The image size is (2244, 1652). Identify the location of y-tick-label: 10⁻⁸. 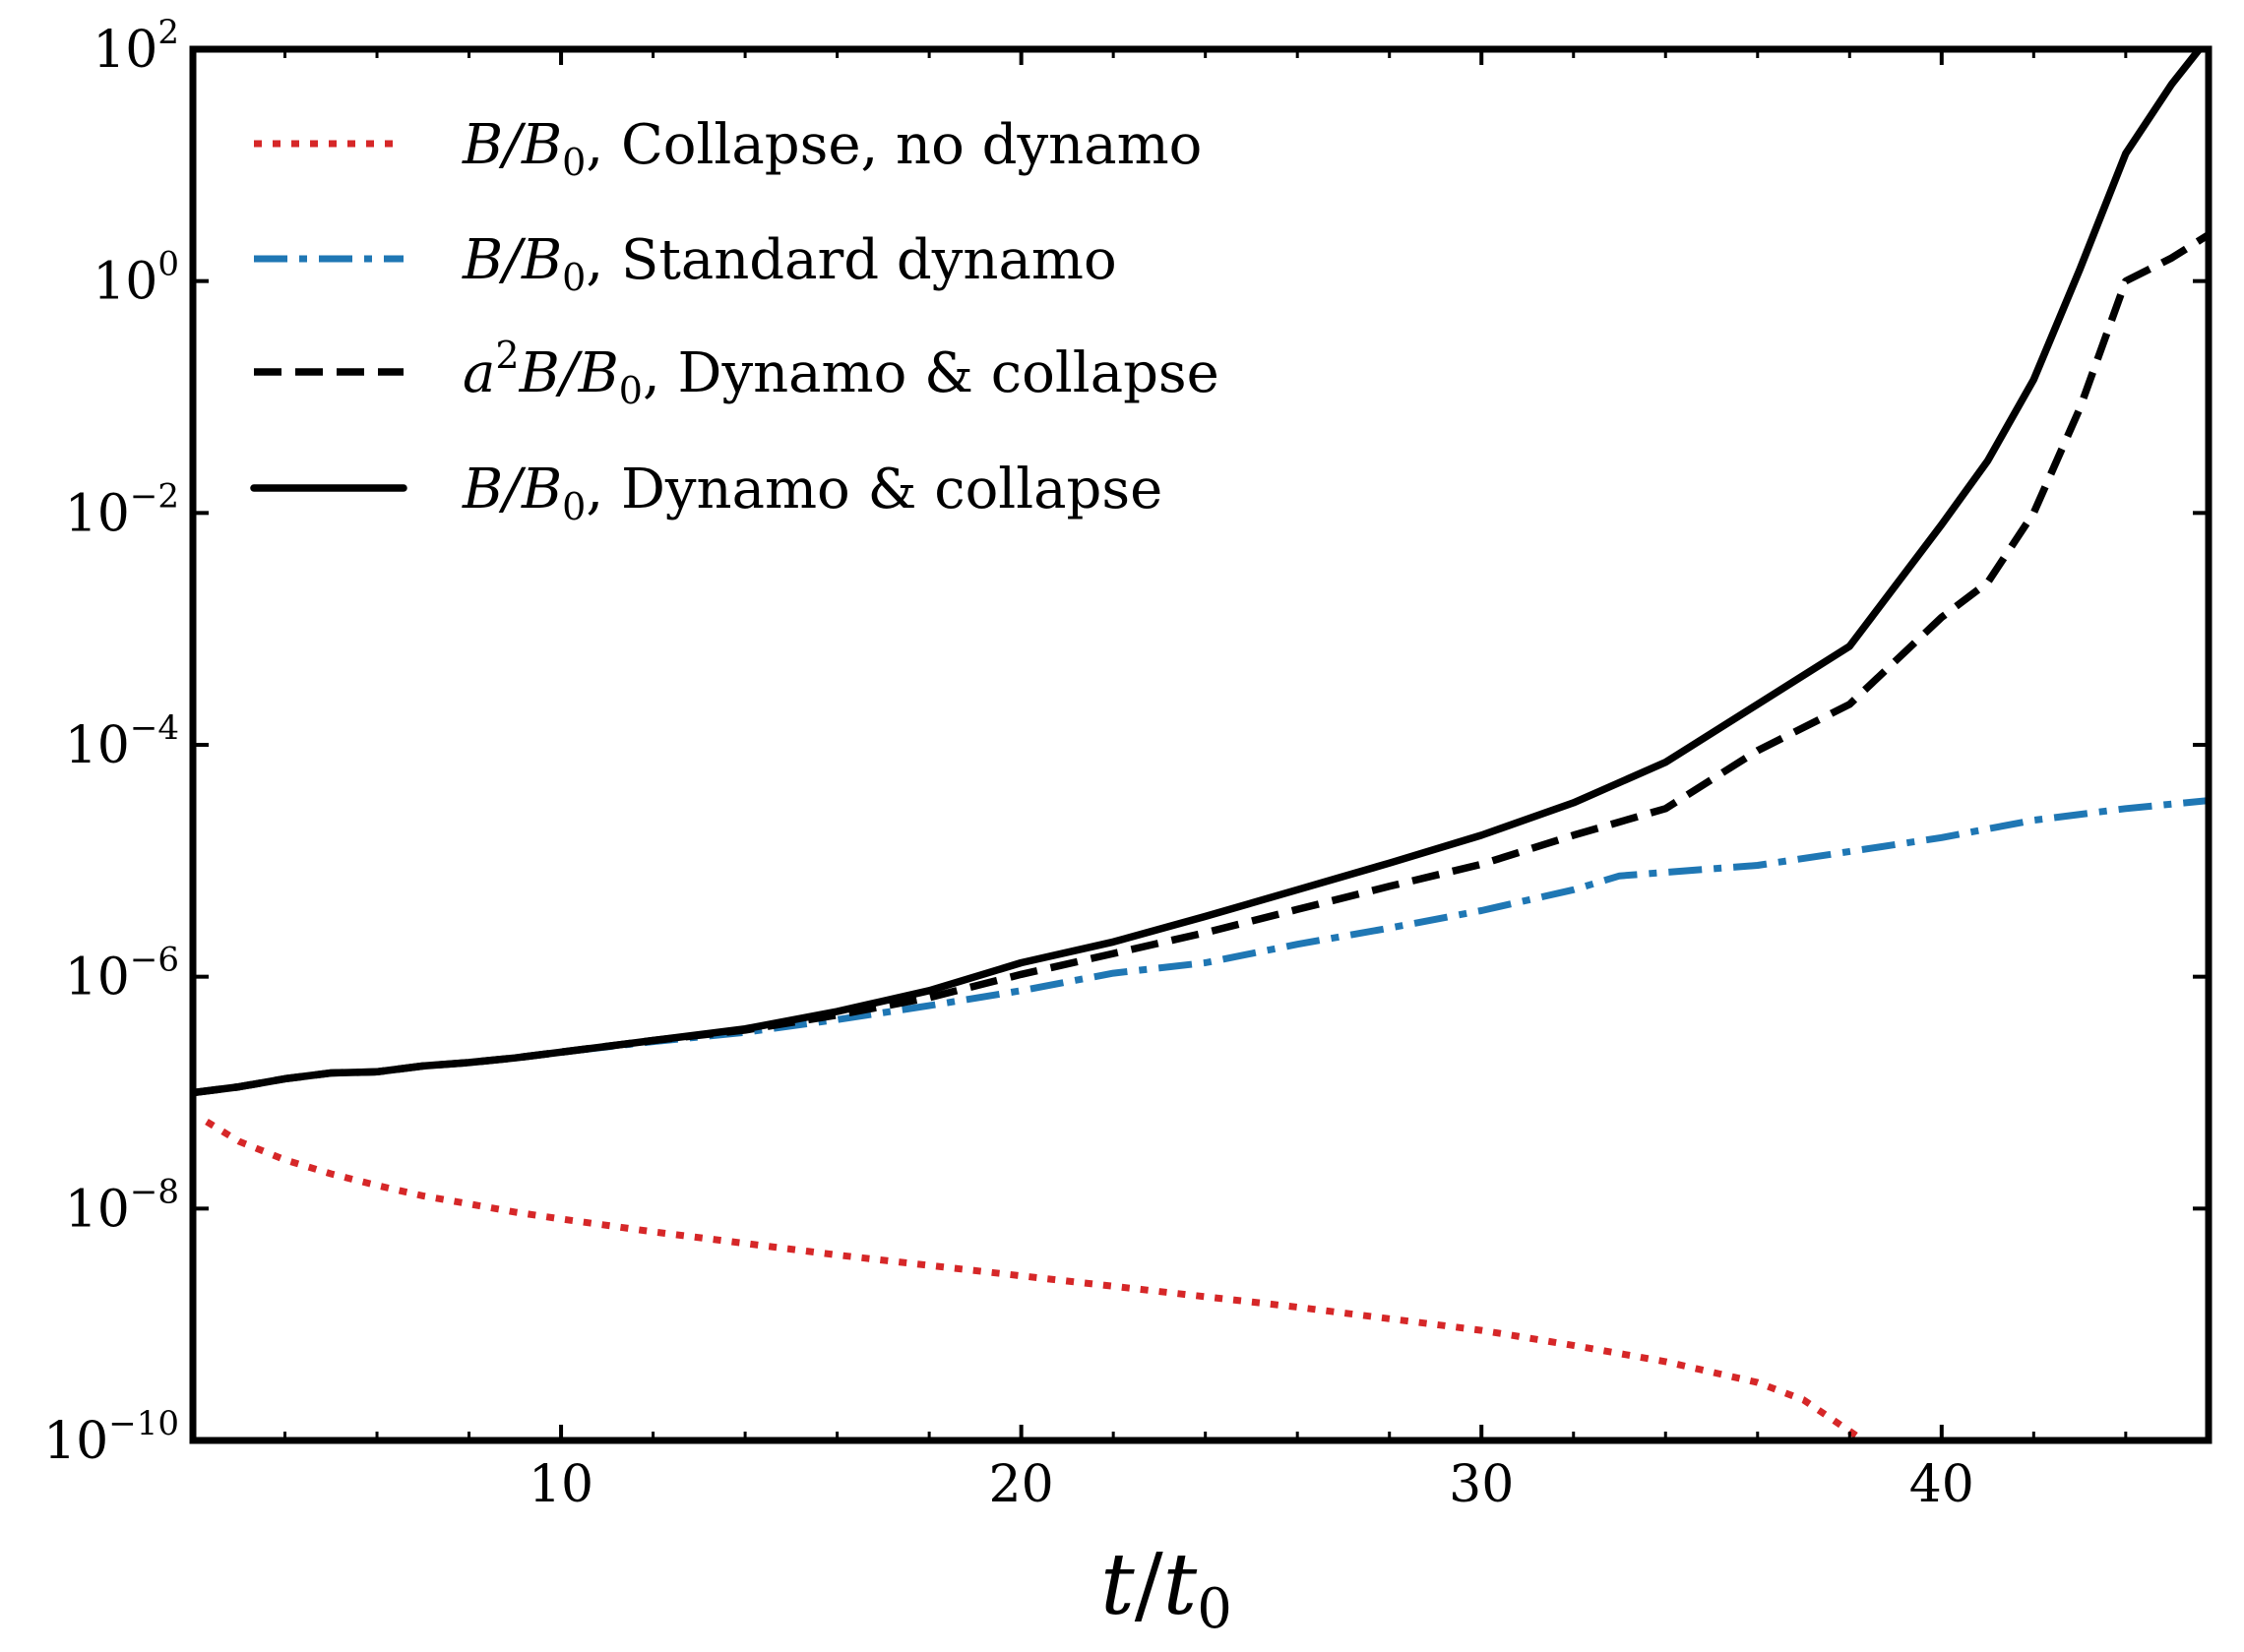
(122, 1205).